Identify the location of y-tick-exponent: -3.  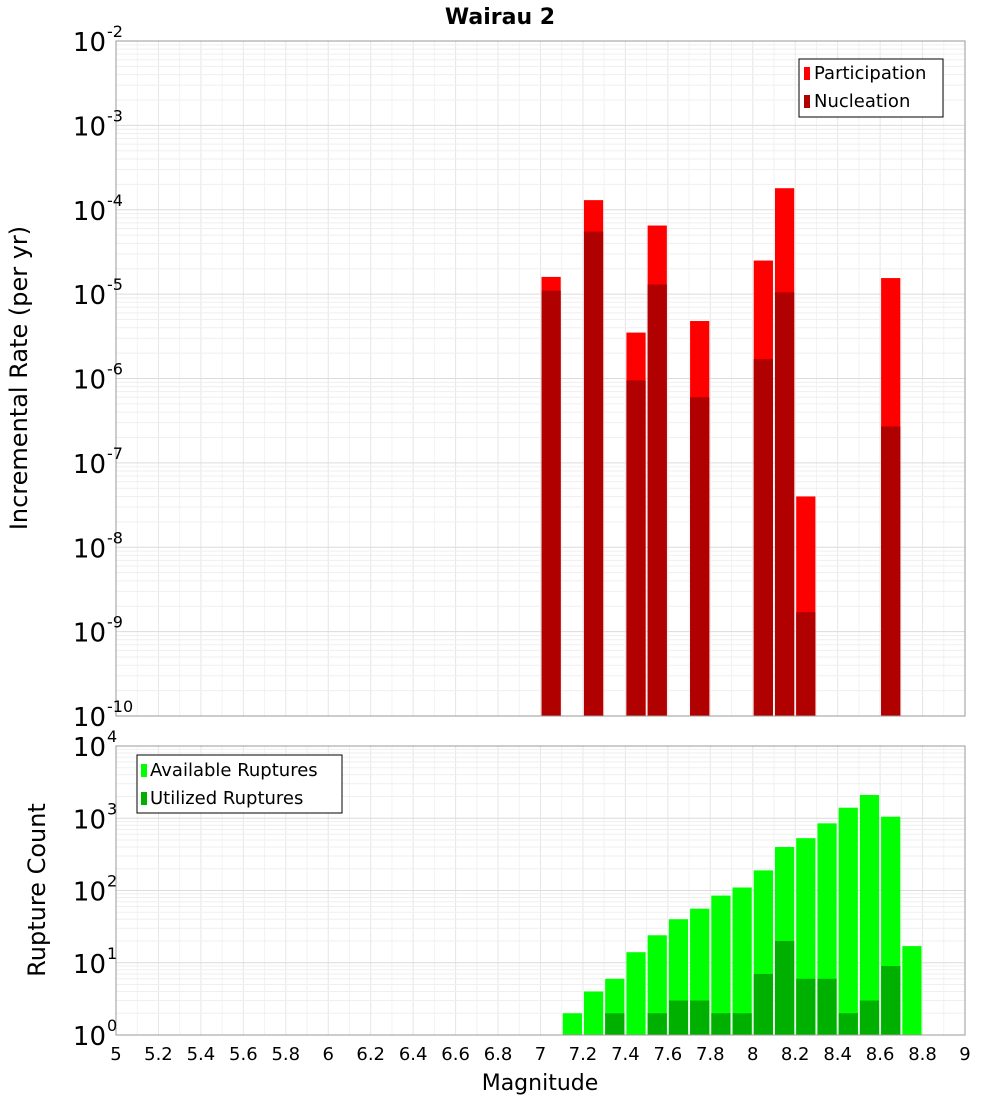
(115, 115).